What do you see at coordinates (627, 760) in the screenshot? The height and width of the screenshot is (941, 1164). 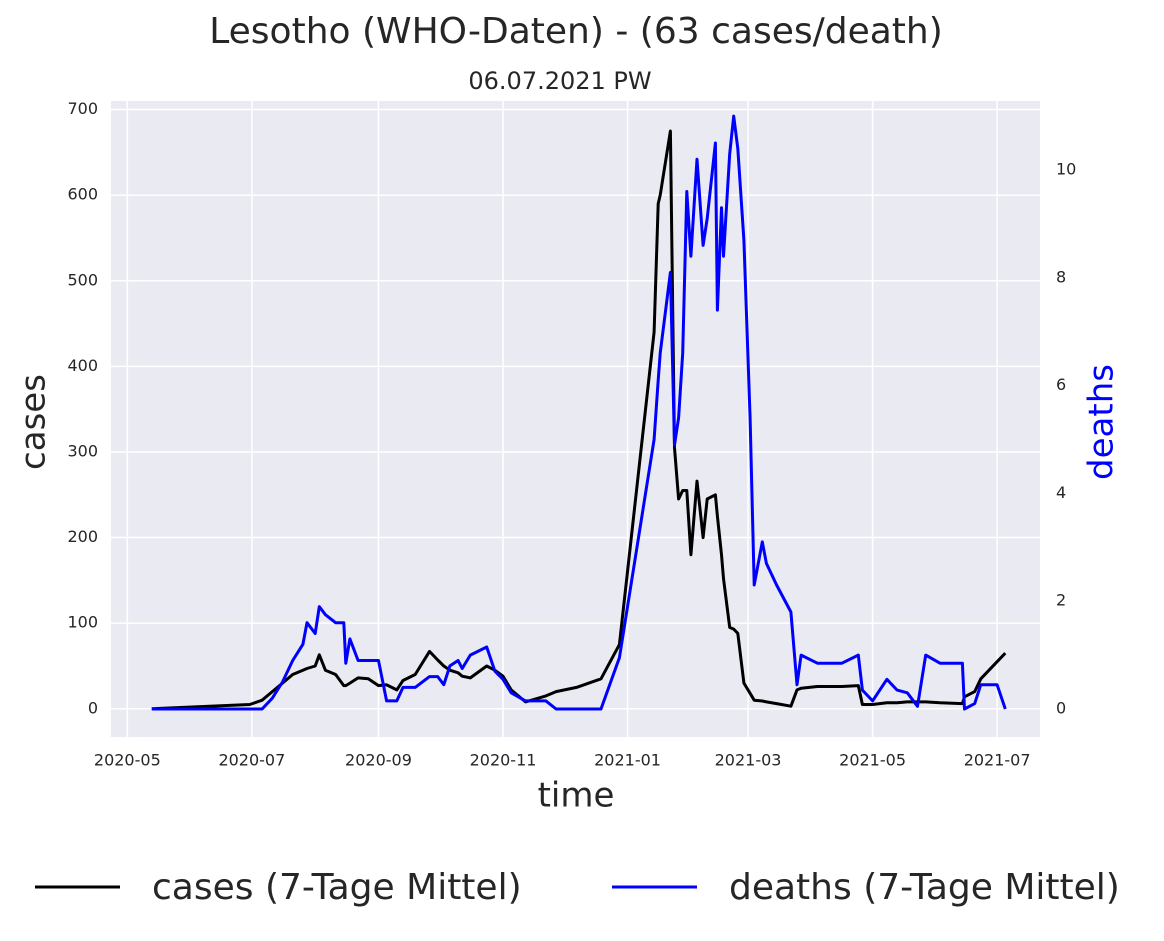 I see `x-tick-label: 2021-01` at bounding box center [627, 760].